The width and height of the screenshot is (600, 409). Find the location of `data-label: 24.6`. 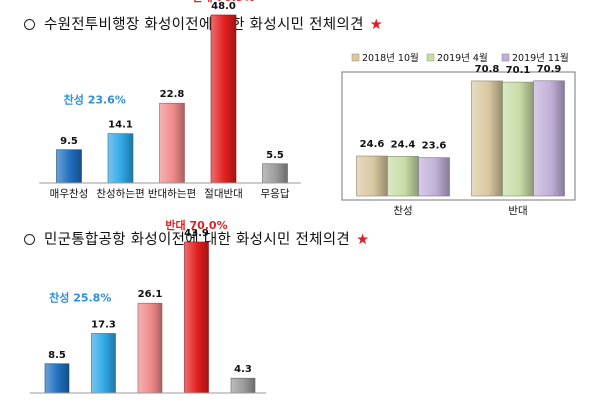

data-label: 24.6 is located at coordinates (372, 144).